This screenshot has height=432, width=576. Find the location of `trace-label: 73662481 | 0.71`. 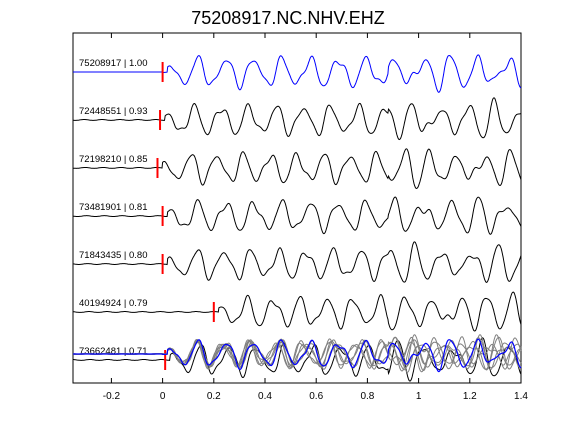

trace-label: 73662481 | 0.71 is located at coordinates (113, 351).